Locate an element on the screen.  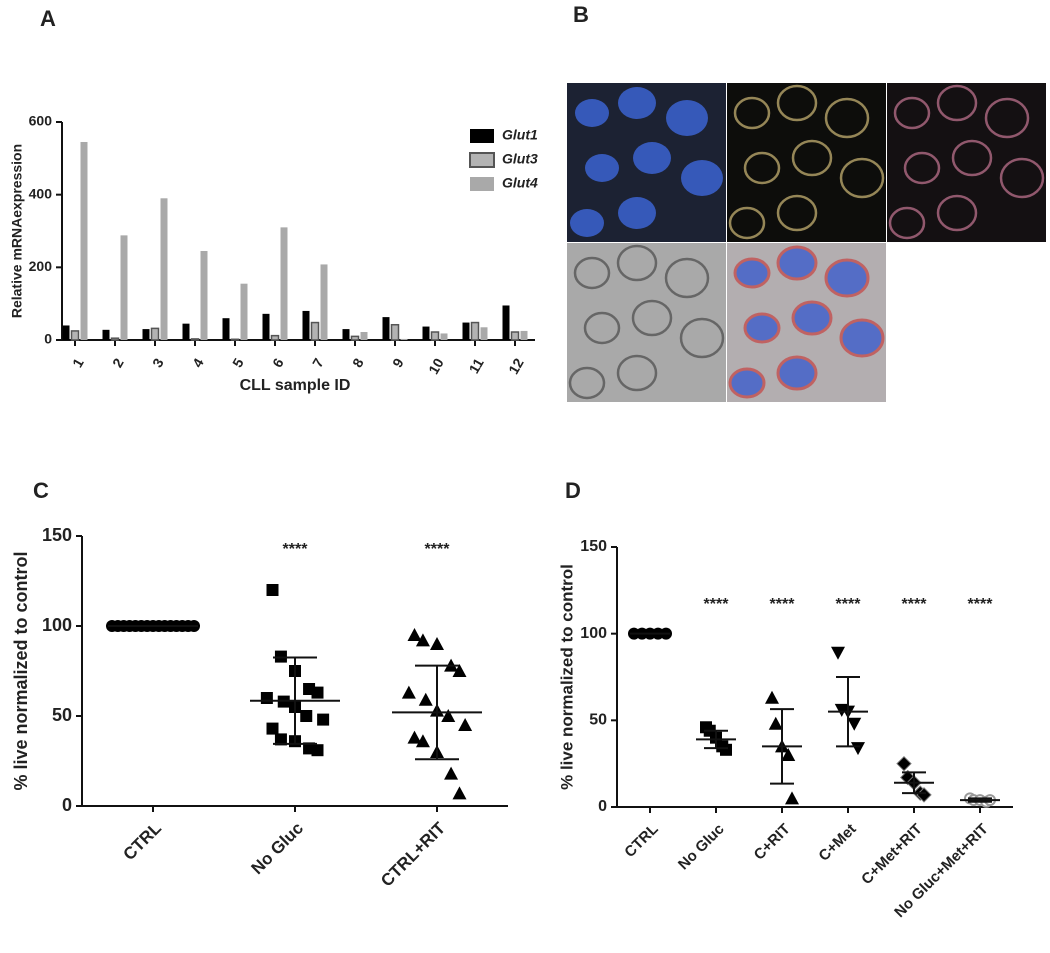
x-tick-label: 2 is located at coordinates (118, 362).